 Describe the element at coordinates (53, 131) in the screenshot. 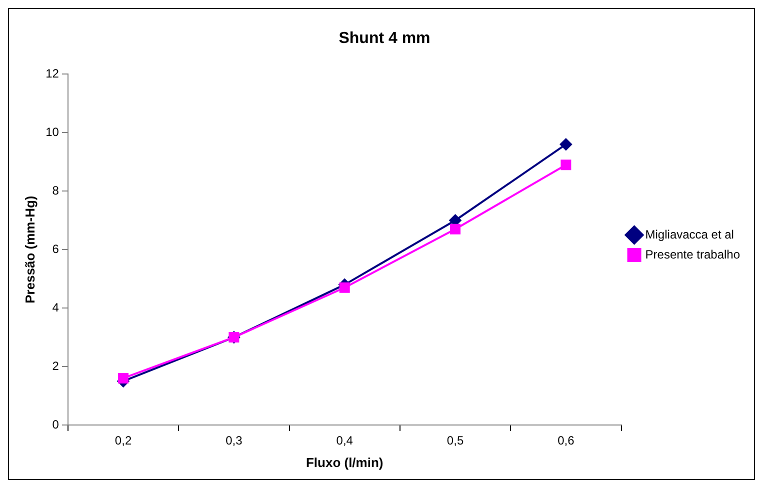

I see `y-tick-label: 10` at that location.